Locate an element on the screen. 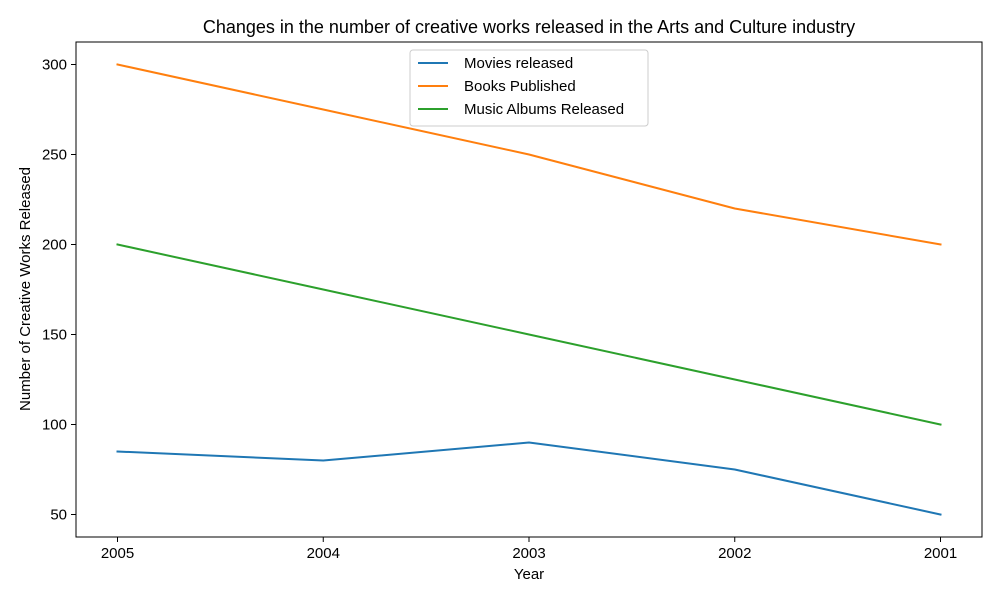 This screenshot has width=1000, height=605. legend-box is located at coordinates (529, 88).